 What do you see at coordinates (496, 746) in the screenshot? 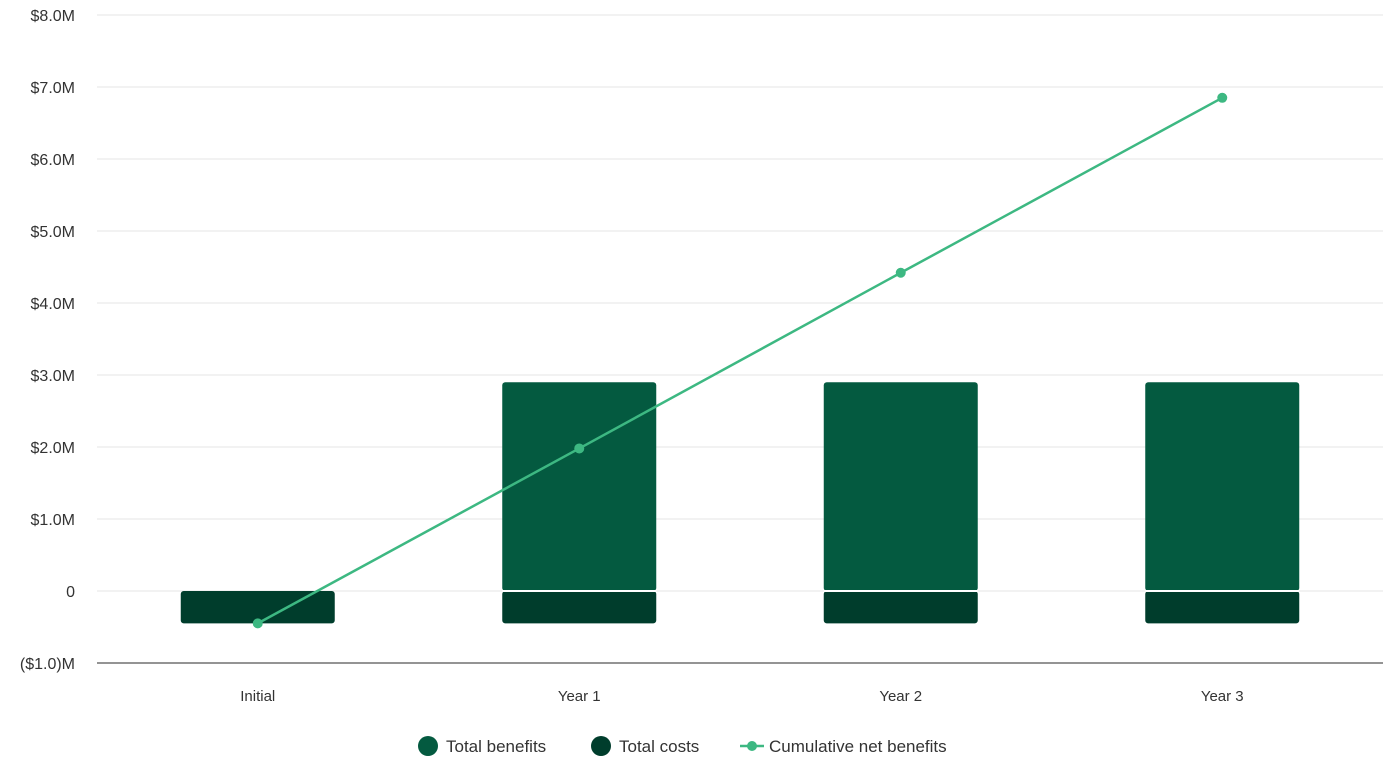
I see `legend-label: Total benefits` at bounding box center [496, 746].